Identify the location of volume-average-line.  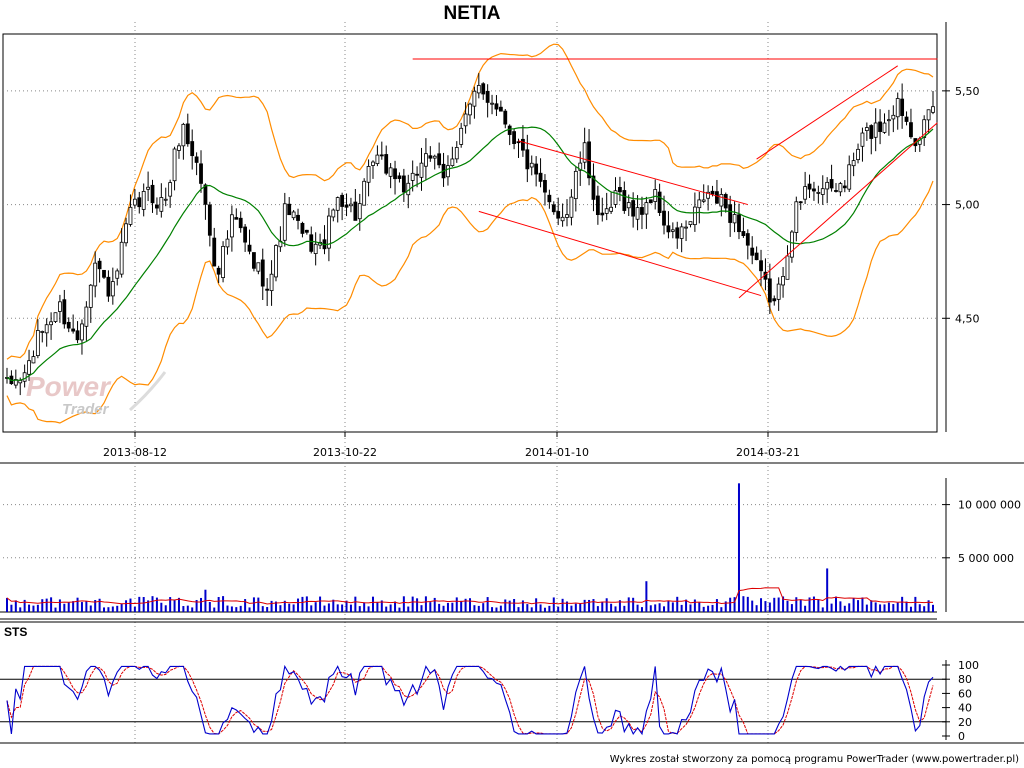
(470, 596).